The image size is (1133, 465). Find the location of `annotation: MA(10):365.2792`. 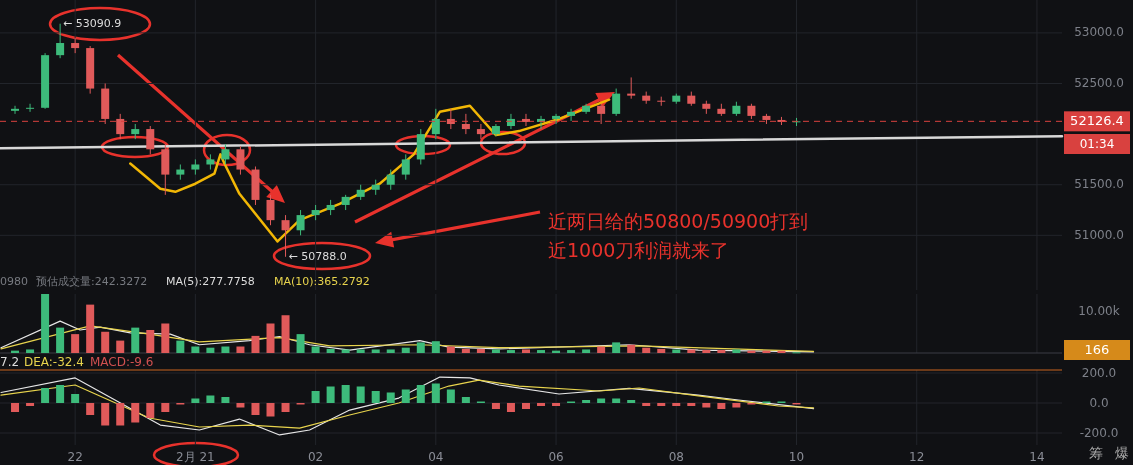

annotation: MA(10):365.2792 is located at coordinates (322, 281).